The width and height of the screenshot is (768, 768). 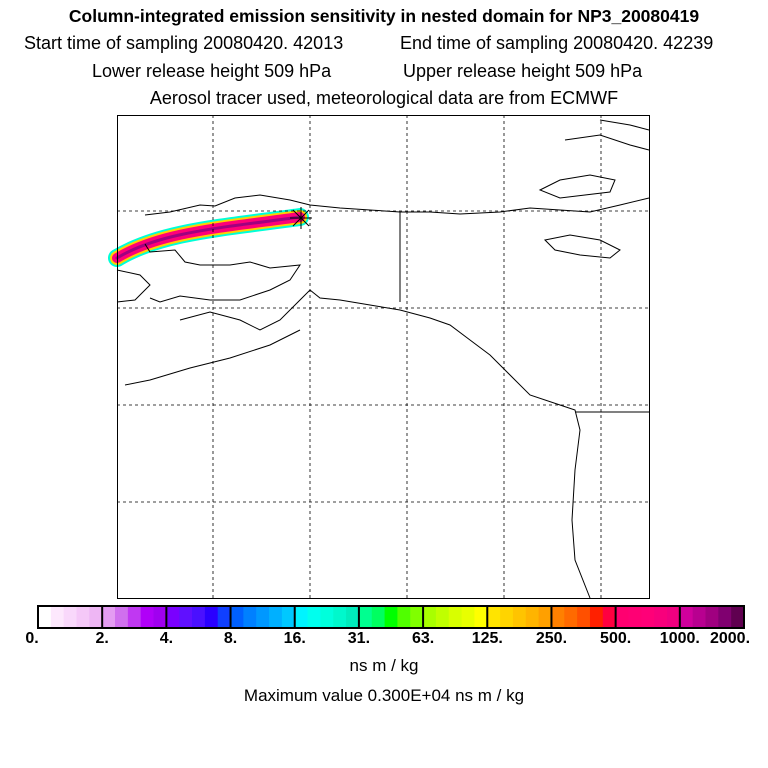 What do you see at coordinates (184, 43) in the screenshot?
I see `start-time: Start time of sampling 20080420. 42013` at bounding box center [184, 43].